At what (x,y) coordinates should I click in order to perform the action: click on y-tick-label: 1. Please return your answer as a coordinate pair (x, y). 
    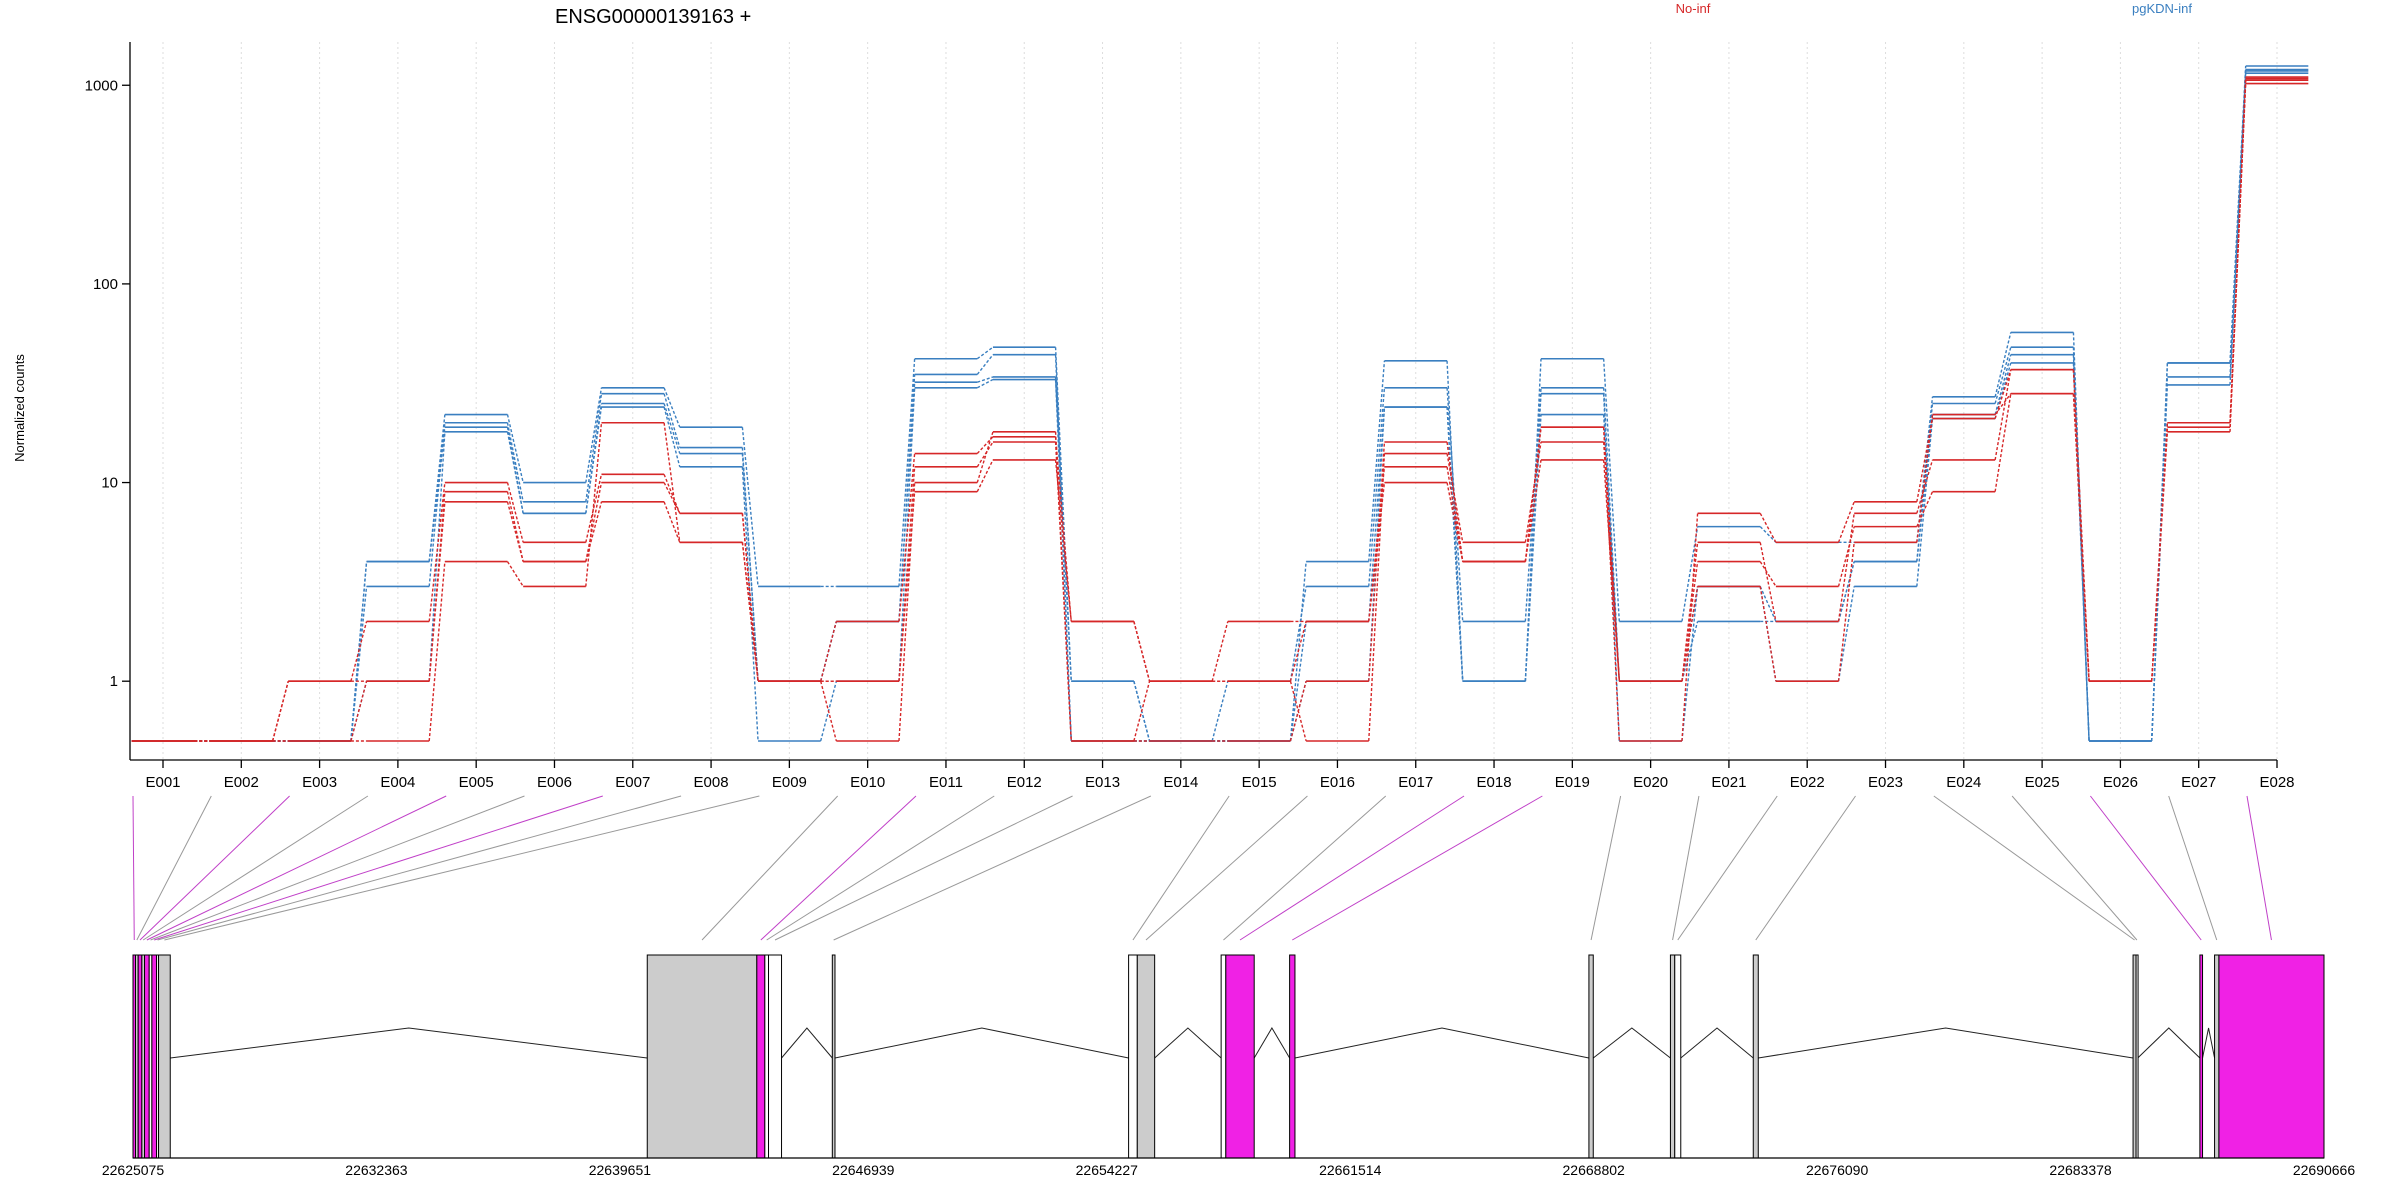
    Looking at the image, I should click on (114, 681).